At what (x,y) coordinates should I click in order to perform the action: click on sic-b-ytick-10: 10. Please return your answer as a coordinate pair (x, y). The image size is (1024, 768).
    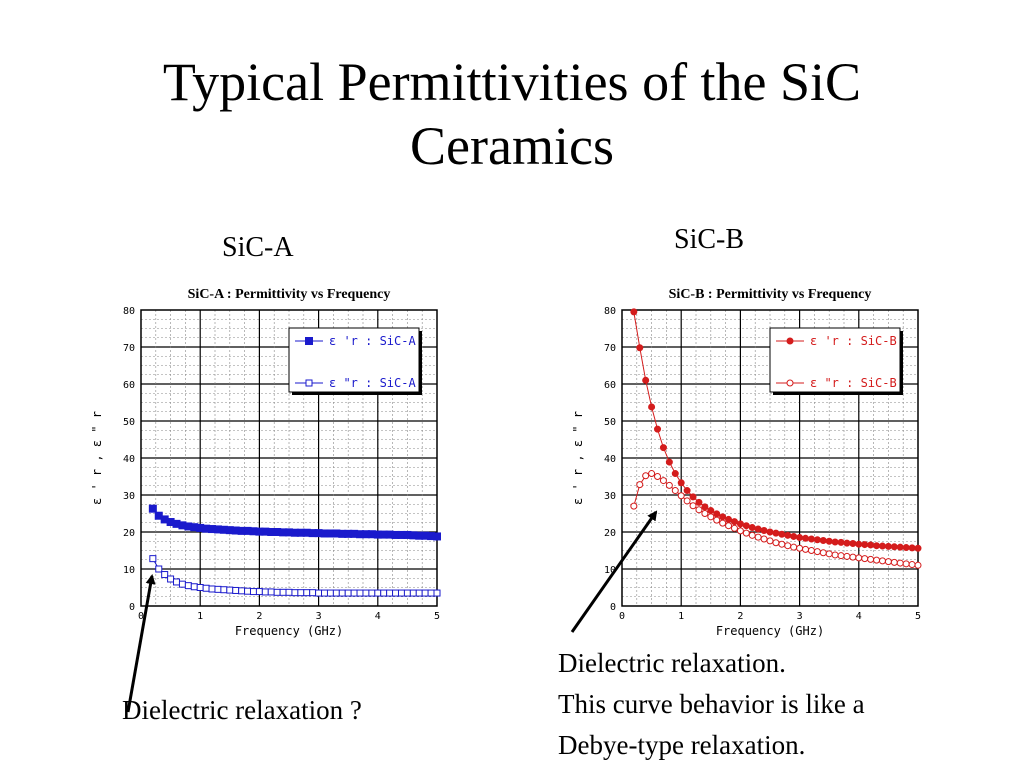
    Looking at the image, I should click on (610, 570).